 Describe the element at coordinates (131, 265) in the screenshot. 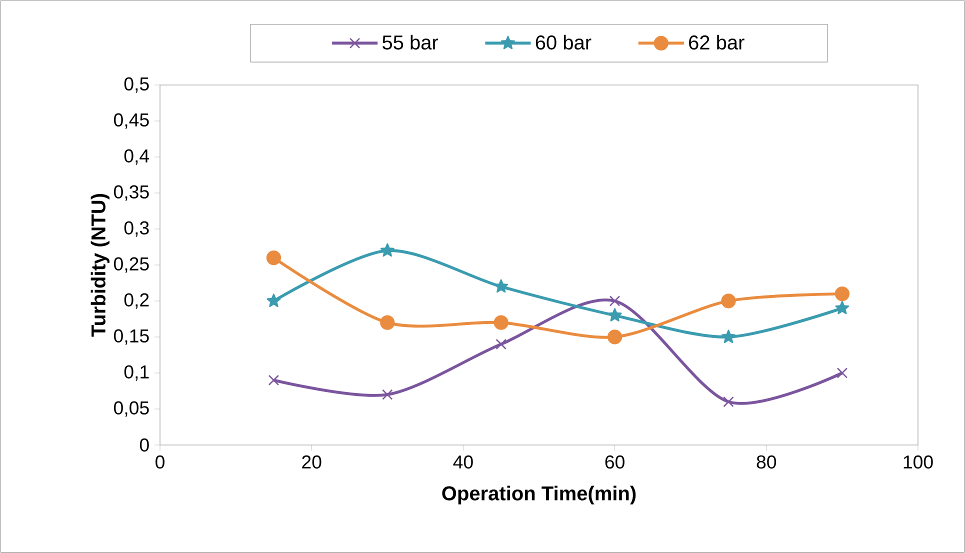

I see `y-tick-label: 0,25` at that location.